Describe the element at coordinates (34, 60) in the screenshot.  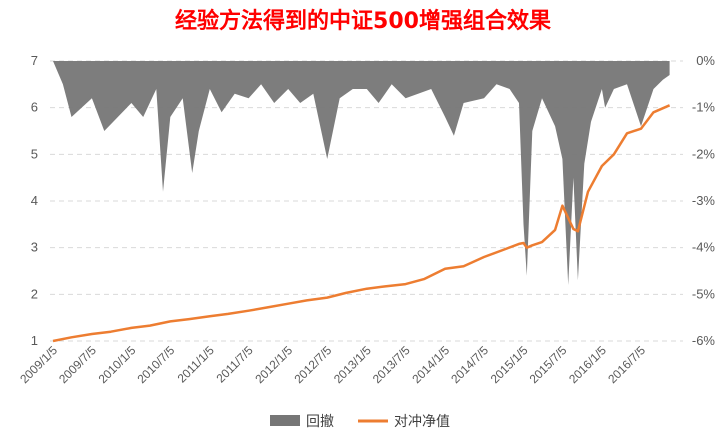
I see `left-tick-label: 7` at that location.